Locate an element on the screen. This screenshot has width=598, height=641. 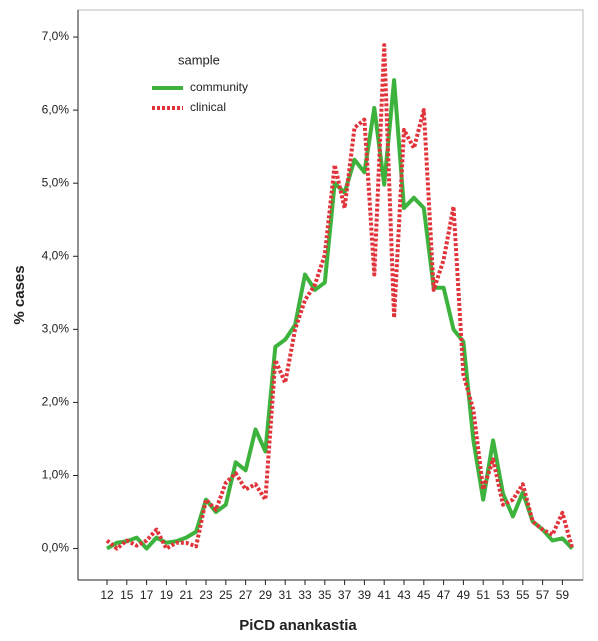
y-tick-label: 1,0% is located at coordinates (56, 475).